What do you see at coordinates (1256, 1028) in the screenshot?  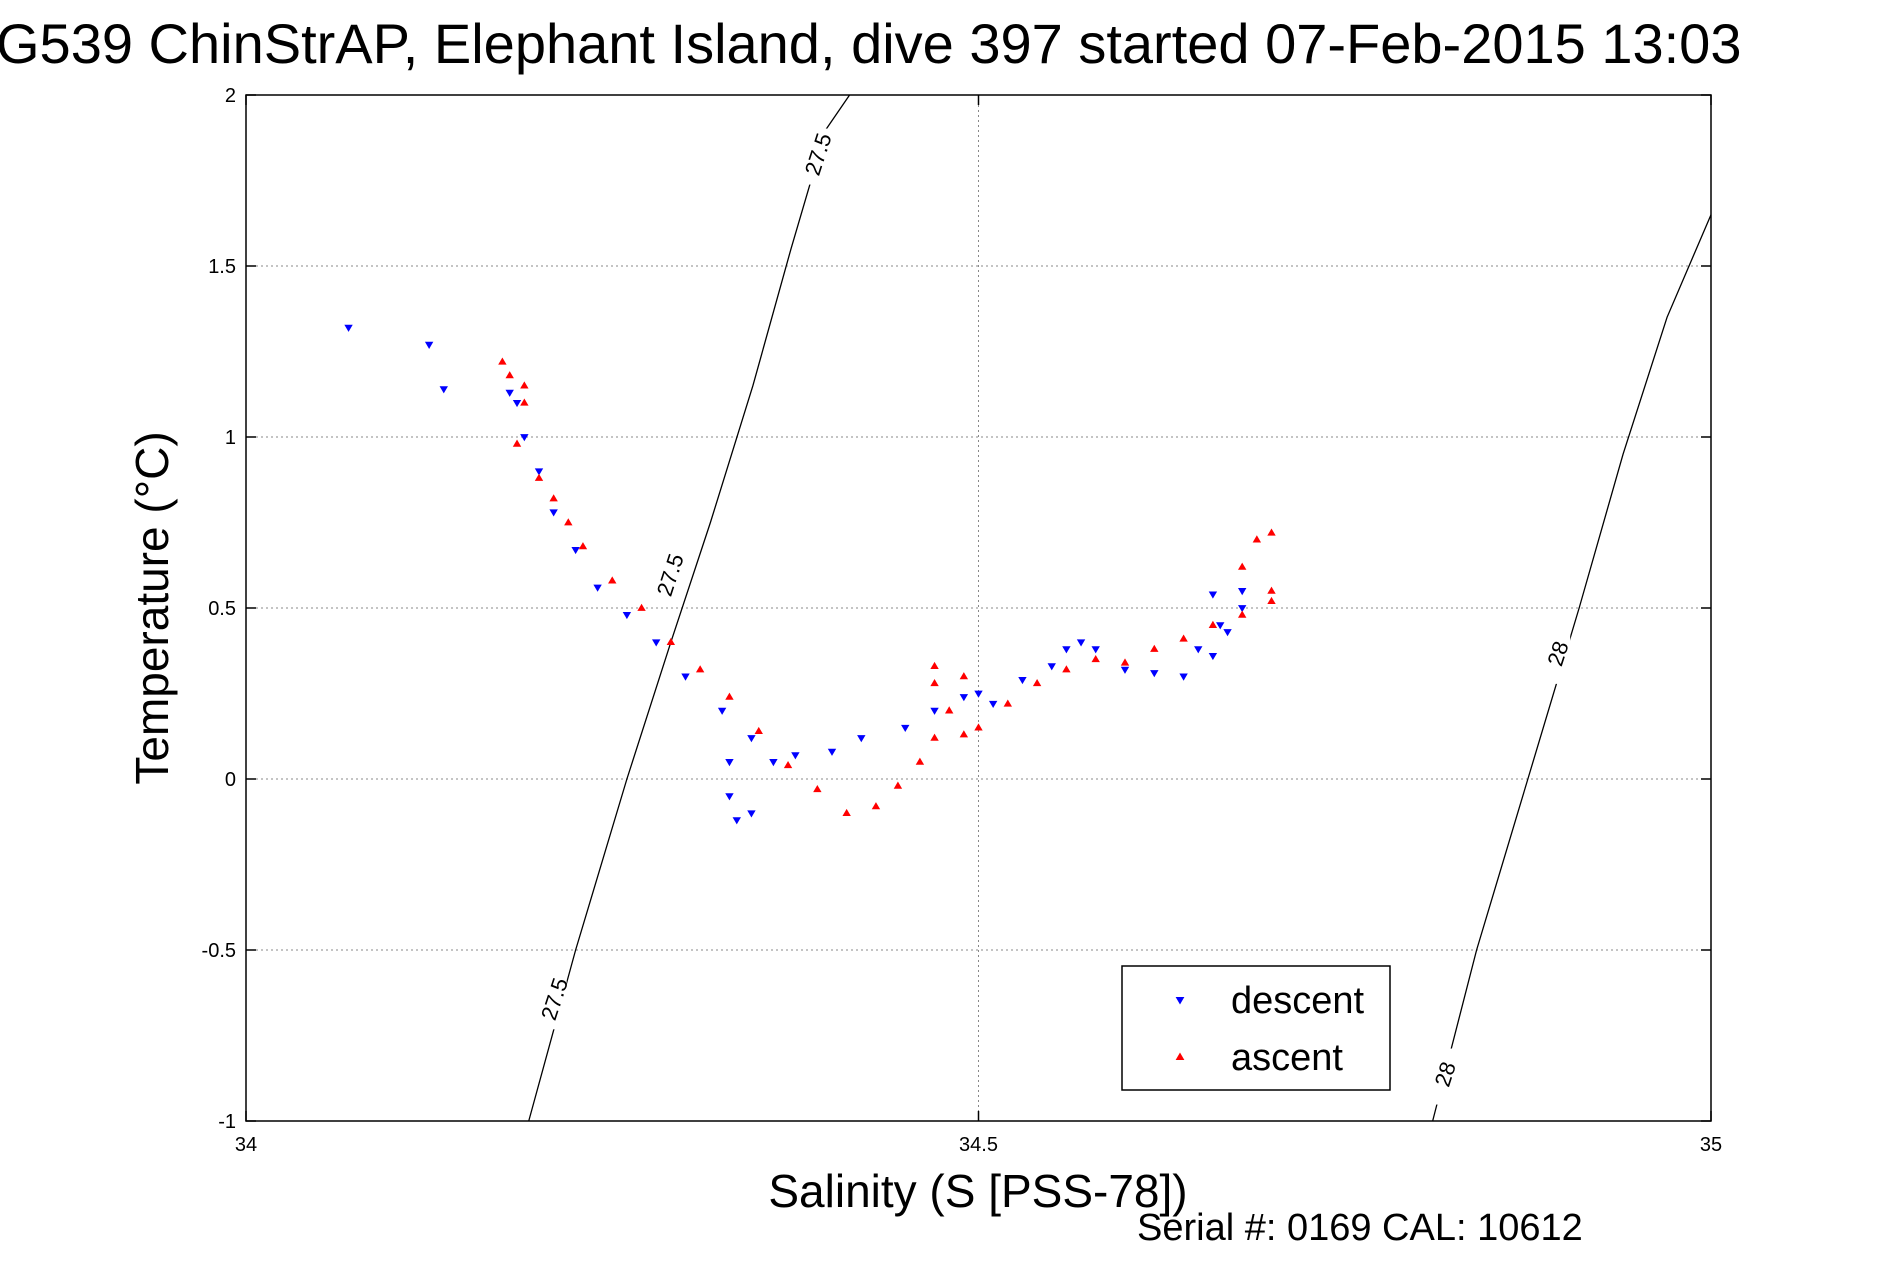 I see `legend-box` at bounding box center [1256, 1028].